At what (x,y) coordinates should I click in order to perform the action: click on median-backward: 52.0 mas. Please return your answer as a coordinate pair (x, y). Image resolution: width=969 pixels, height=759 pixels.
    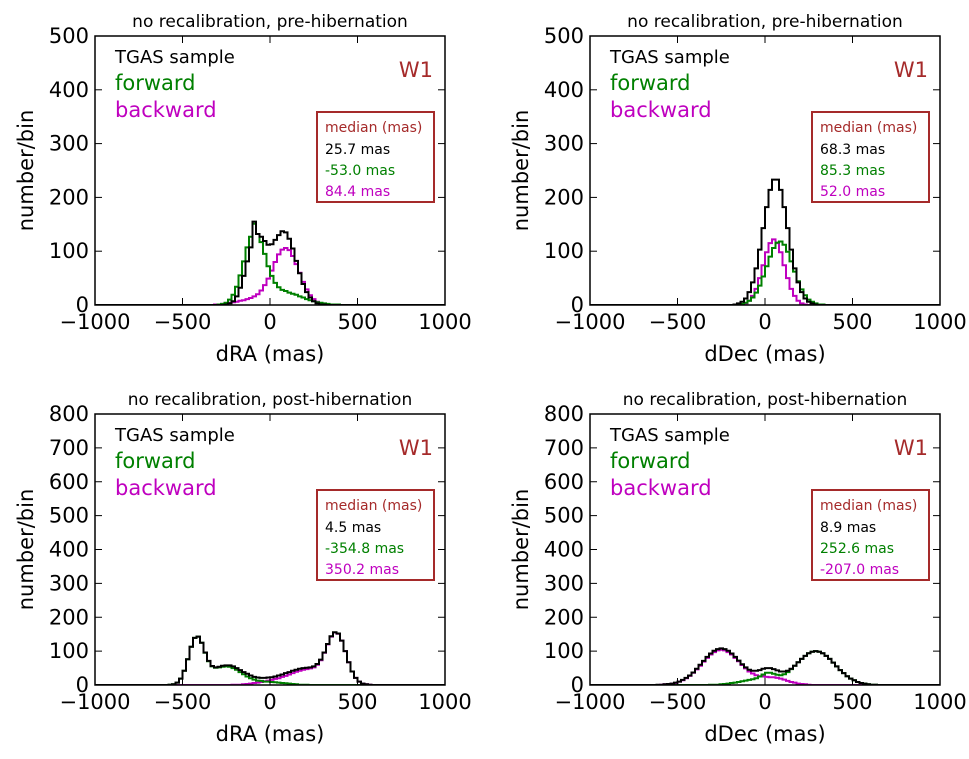
    Looking at the image, I should click on (852, 192).